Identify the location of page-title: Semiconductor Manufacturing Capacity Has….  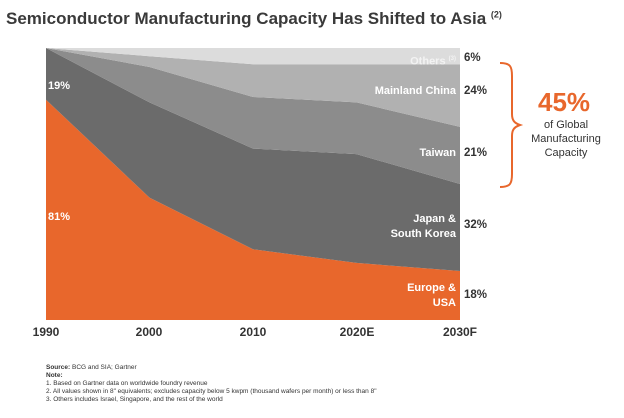
(254, 18).